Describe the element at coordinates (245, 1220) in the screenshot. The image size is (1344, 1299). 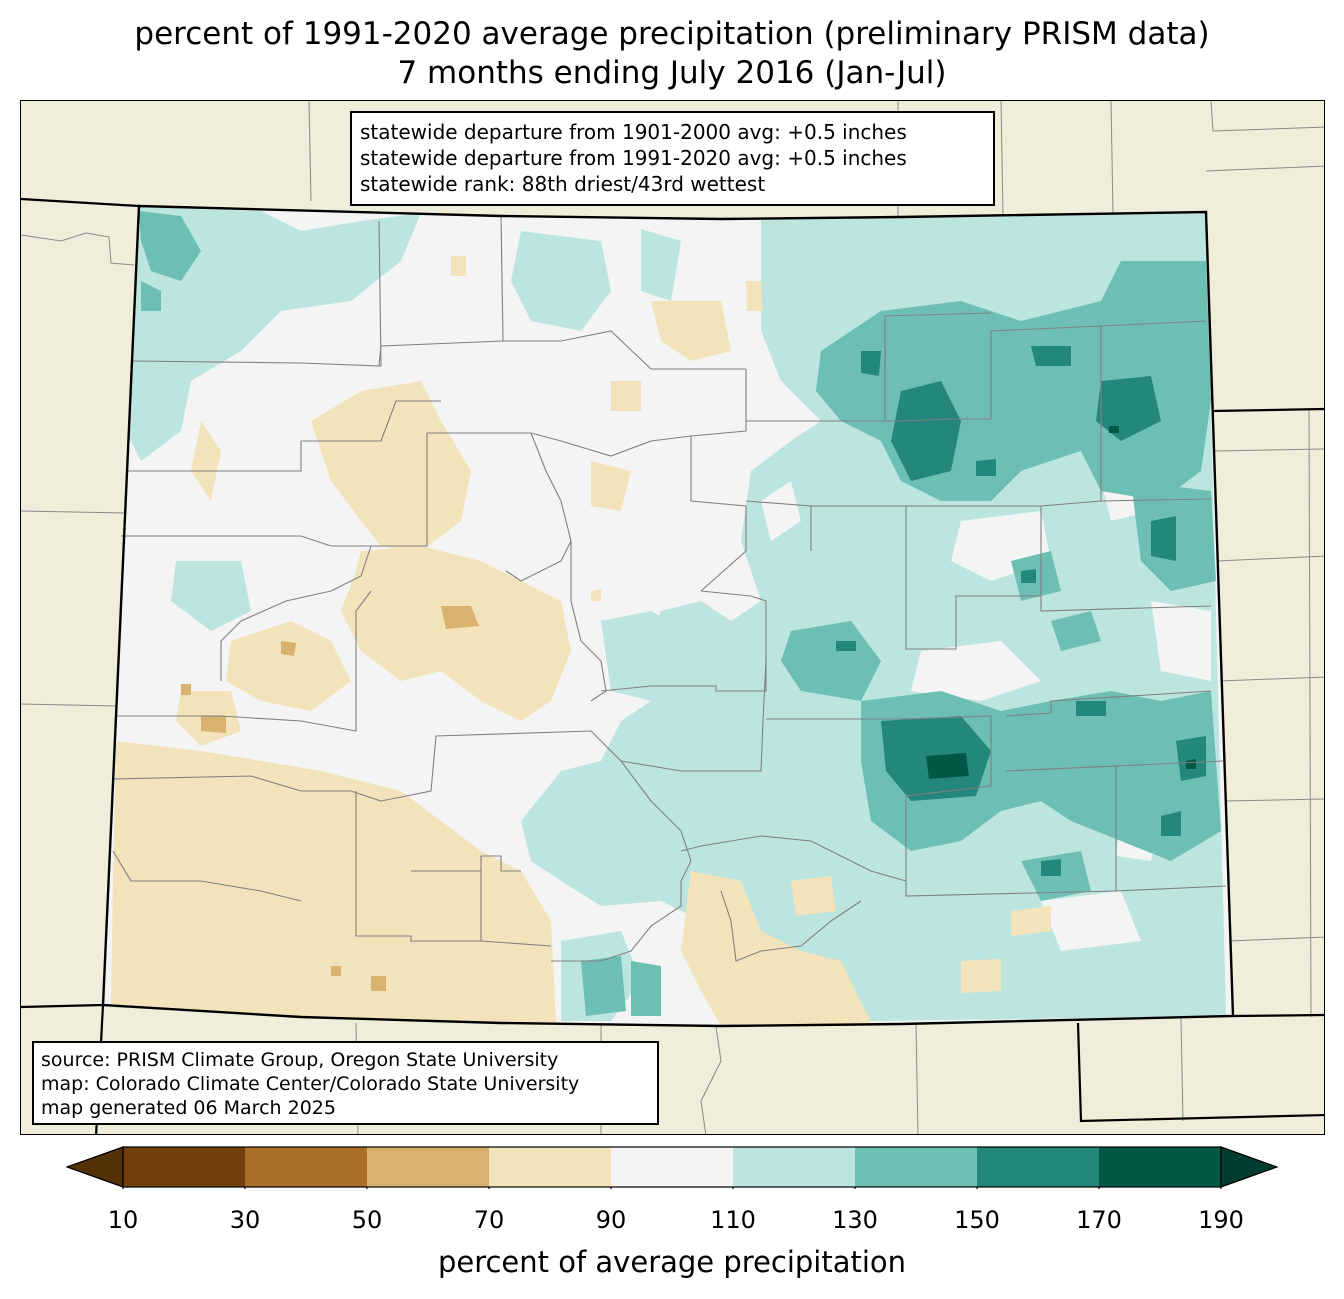
I see `colorbar-tick-label: 30` at that location.